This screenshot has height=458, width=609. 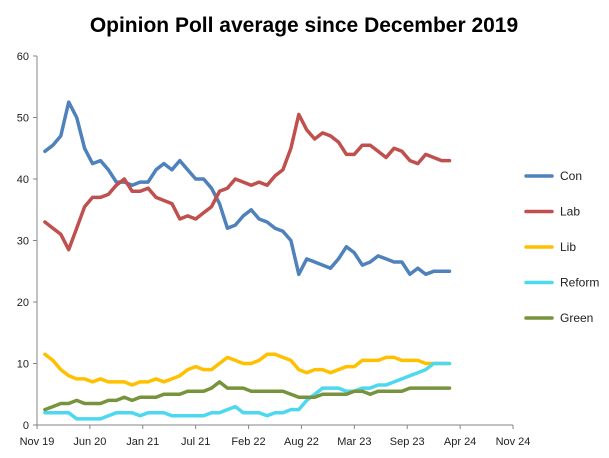 I want to click on series-line-lib, so click(x=247, y=369).